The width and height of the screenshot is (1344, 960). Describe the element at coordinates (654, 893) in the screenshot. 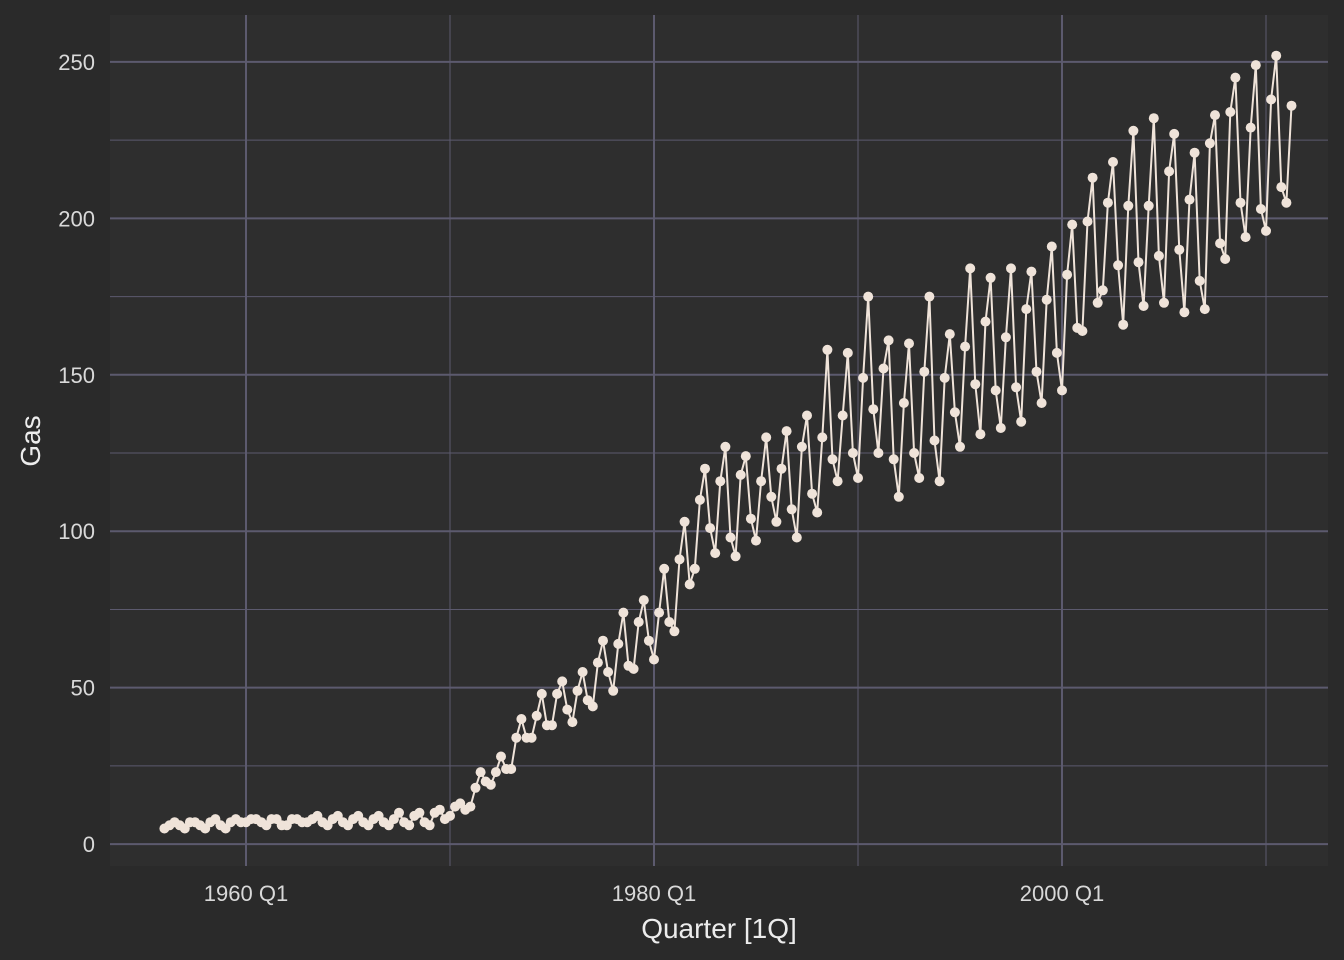

I see `x-axis-tick-labels: 1960 Q1 1980 Q1 2000 Q1` at that location.